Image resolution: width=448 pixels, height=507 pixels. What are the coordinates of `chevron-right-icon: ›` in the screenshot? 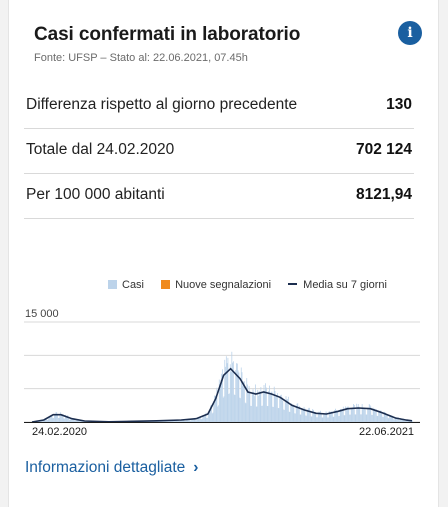 It's located at (196, 467).